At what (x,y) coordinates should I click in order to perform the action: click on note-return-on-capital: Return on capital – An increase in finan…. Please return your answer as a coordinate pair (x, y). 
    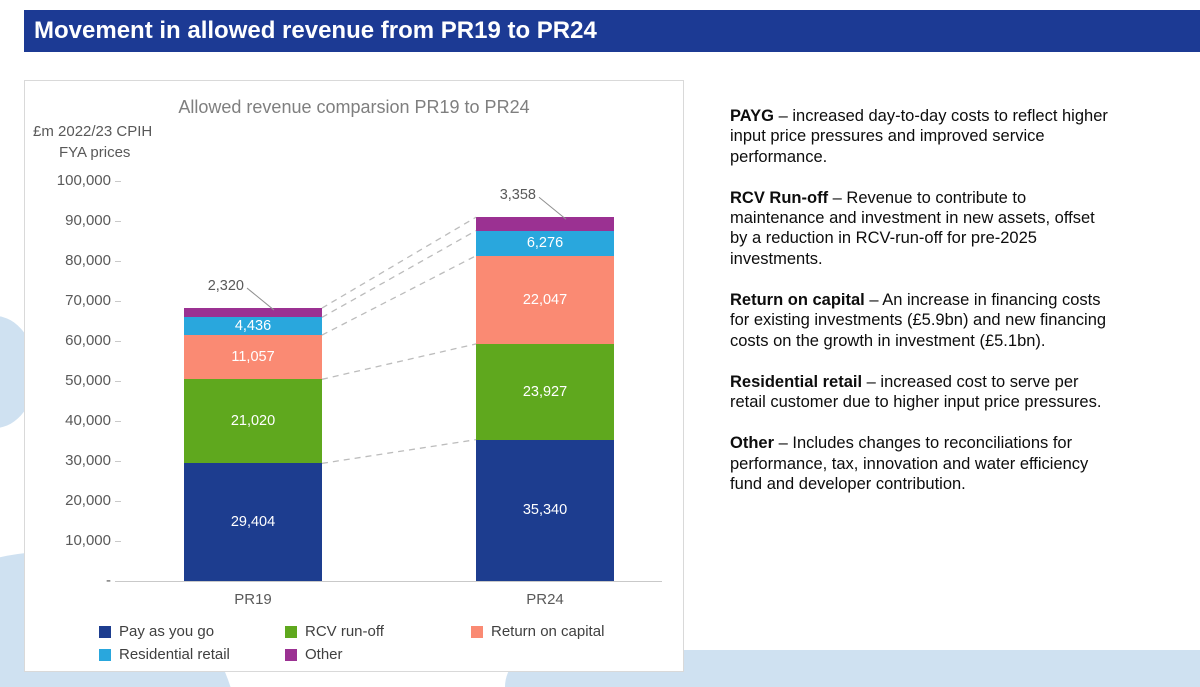
    Looking at the image, I should click on (919, 320).